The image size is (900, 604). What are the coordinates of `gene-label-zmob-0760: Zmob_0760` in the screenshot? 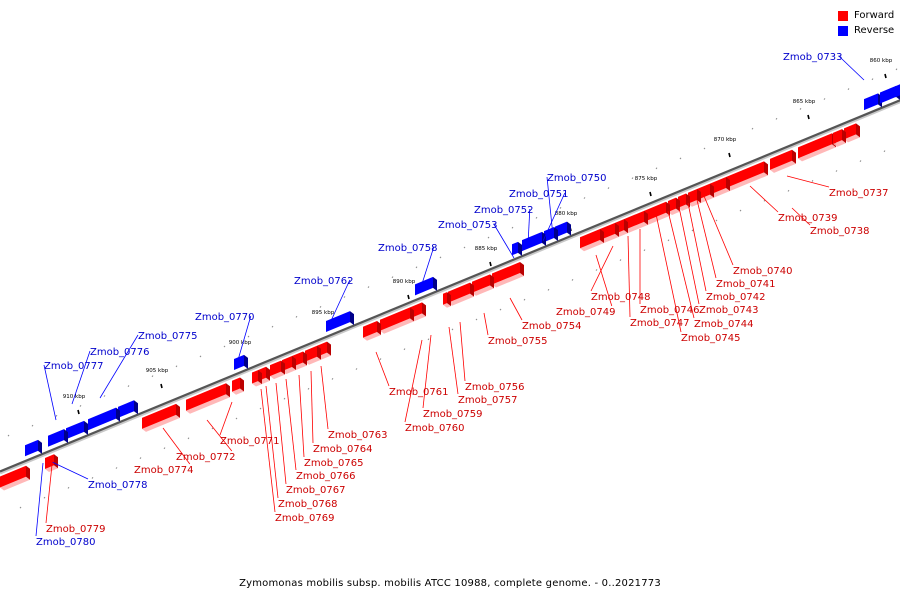 It's located at (435, 428).